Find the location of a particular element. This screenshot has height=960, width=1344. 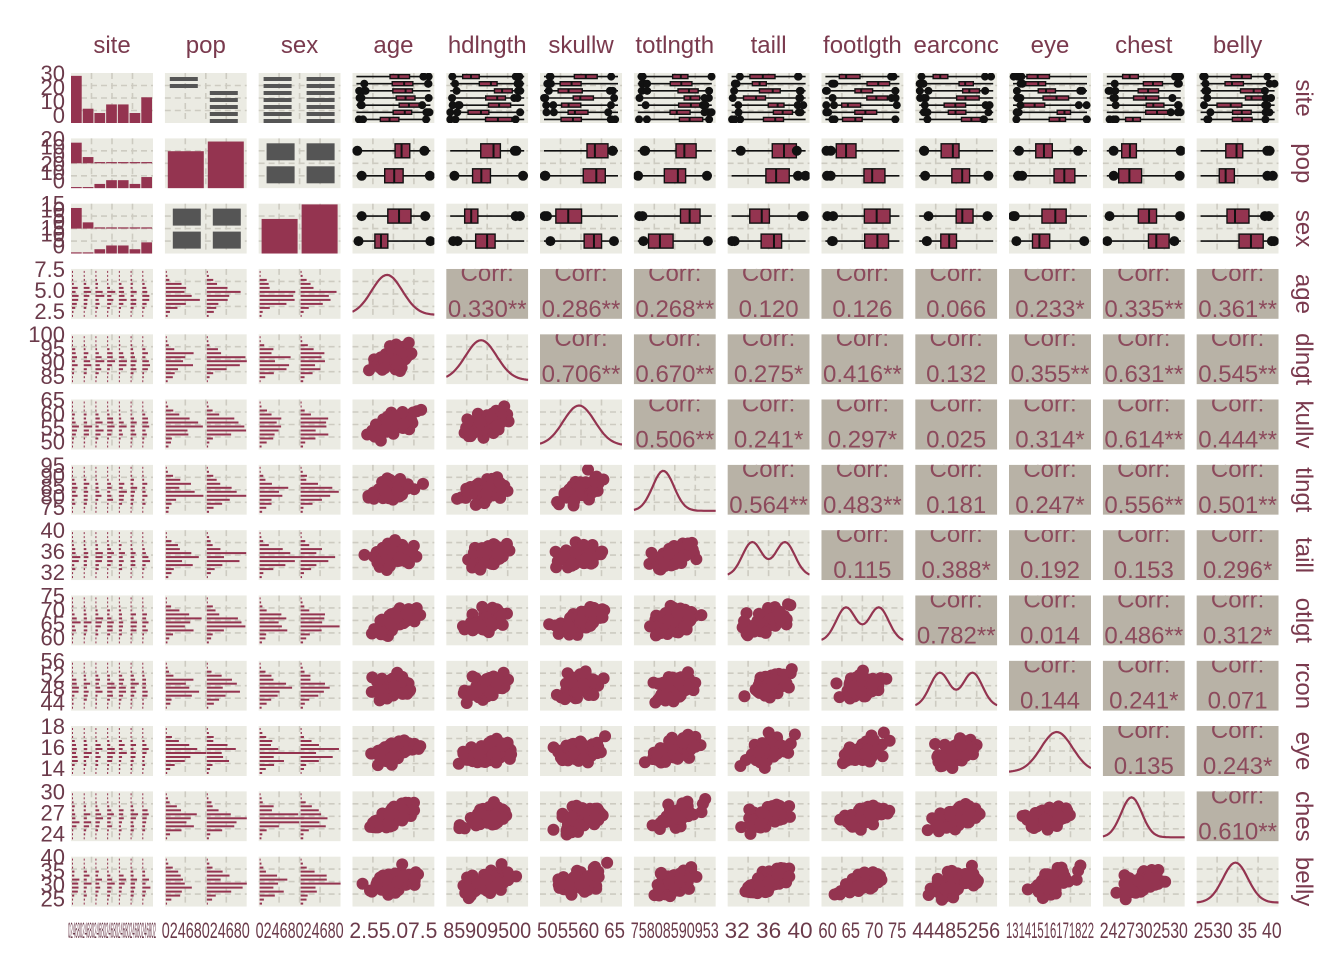

panel-pop-earconch is located at coordinates (956, 163).